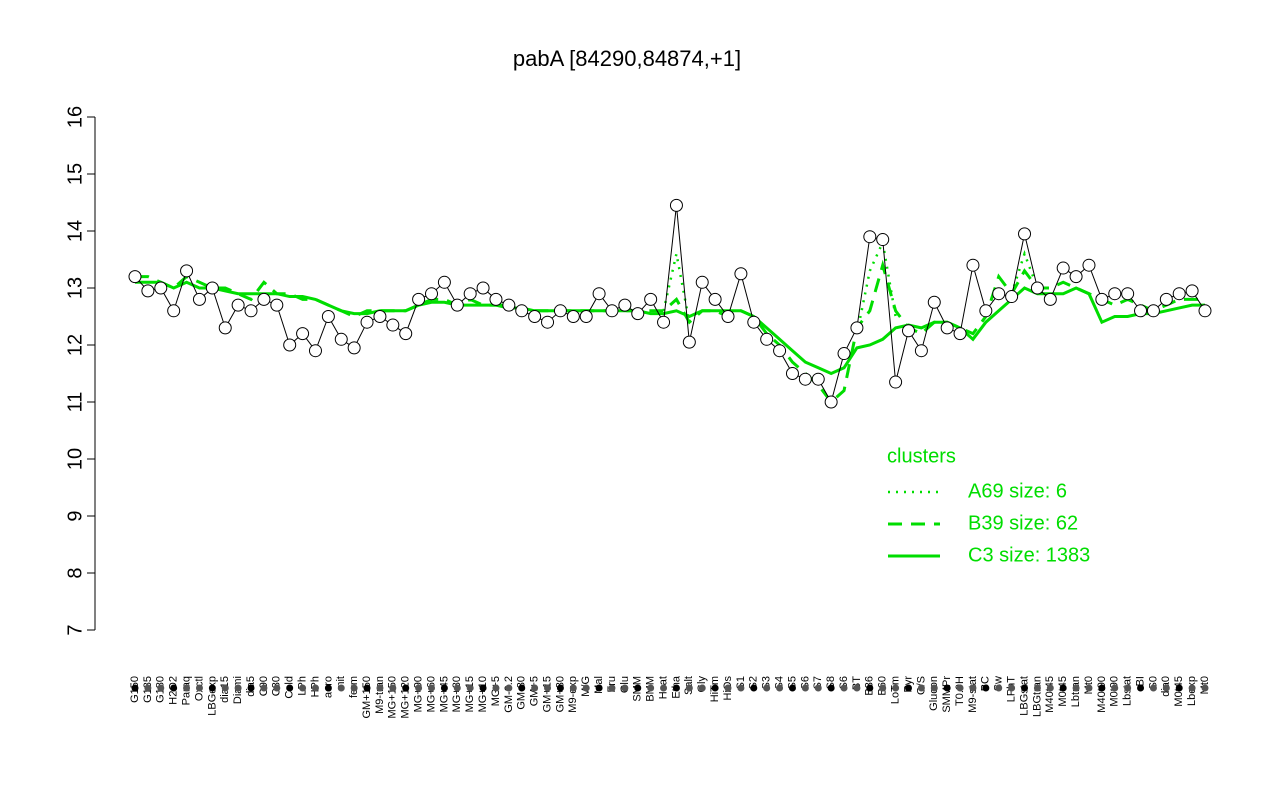  What do you see at coordinates (419, 694) in the screenshot?
I see `x-tick-label: MG+90` at bounding box center [419, 694].